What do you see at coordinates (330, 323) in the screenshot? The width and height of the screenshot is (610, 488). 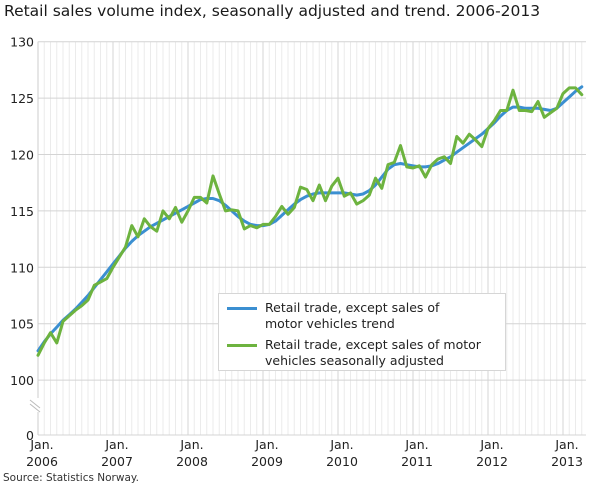 I see `legend-label-trend-line2: motor vehicles trend` at bounding box center [330, 323].